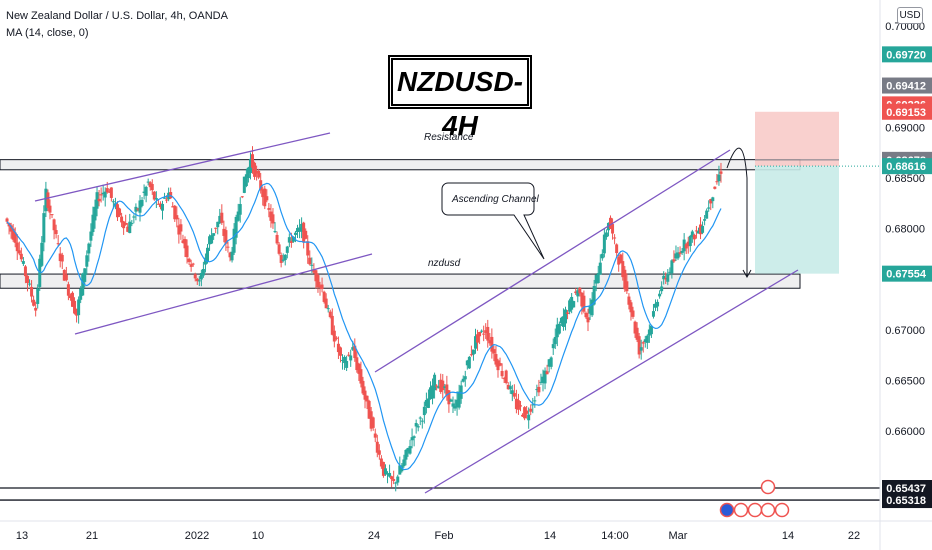  What do you see at coordinates (374, 536) in the screenshot?
I see `x-tick-label: 24` at bounding box center [374, 536].